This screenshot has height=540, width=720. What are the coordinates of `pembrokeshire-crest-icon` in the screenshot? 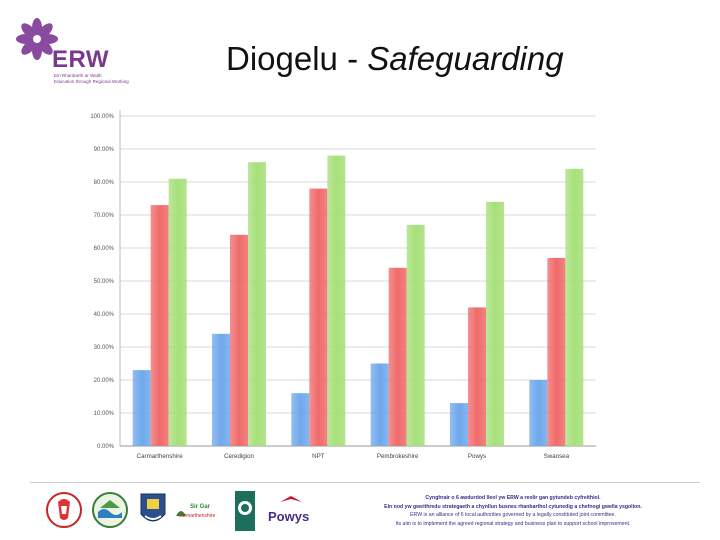 It's located at (153, 507).